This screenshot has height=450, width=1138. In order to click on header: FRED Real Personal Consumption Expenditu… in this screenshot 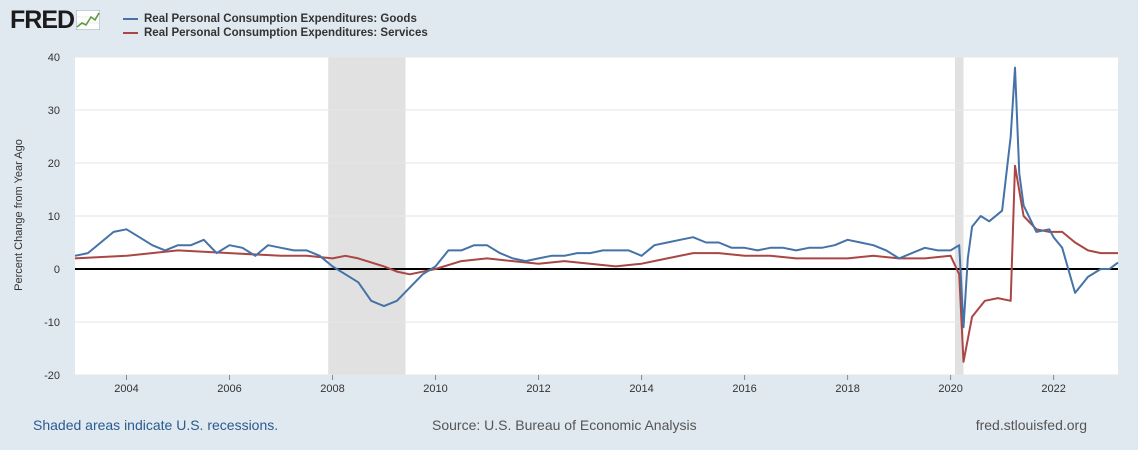, I will do `click(569, 25)`.